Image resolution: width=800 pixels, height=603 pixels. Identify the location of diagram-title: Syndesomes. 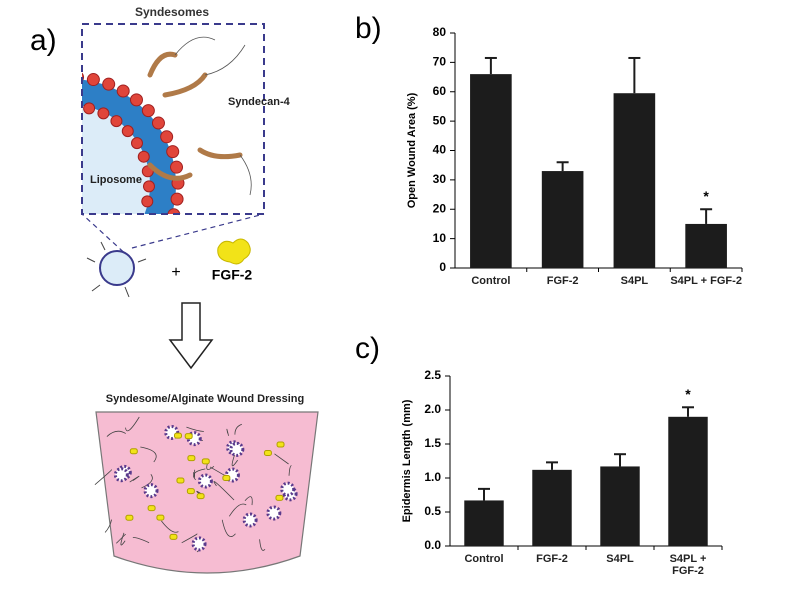
(172, 12).